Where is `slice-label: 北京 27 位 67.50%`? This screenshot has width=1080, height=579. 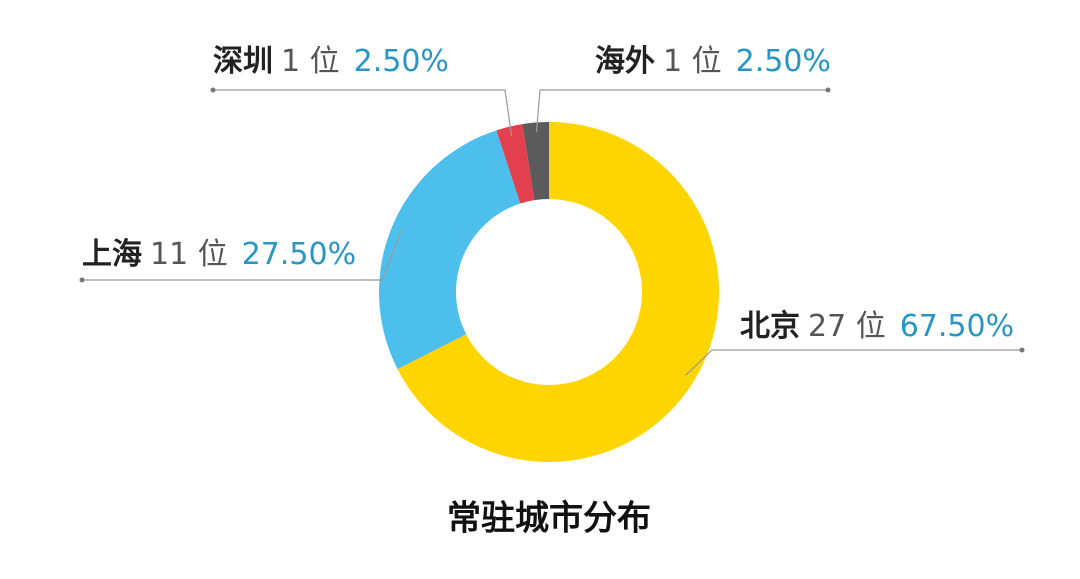 slice-label: 北京 27 位 67.50% is located at coordinates (877, 326).